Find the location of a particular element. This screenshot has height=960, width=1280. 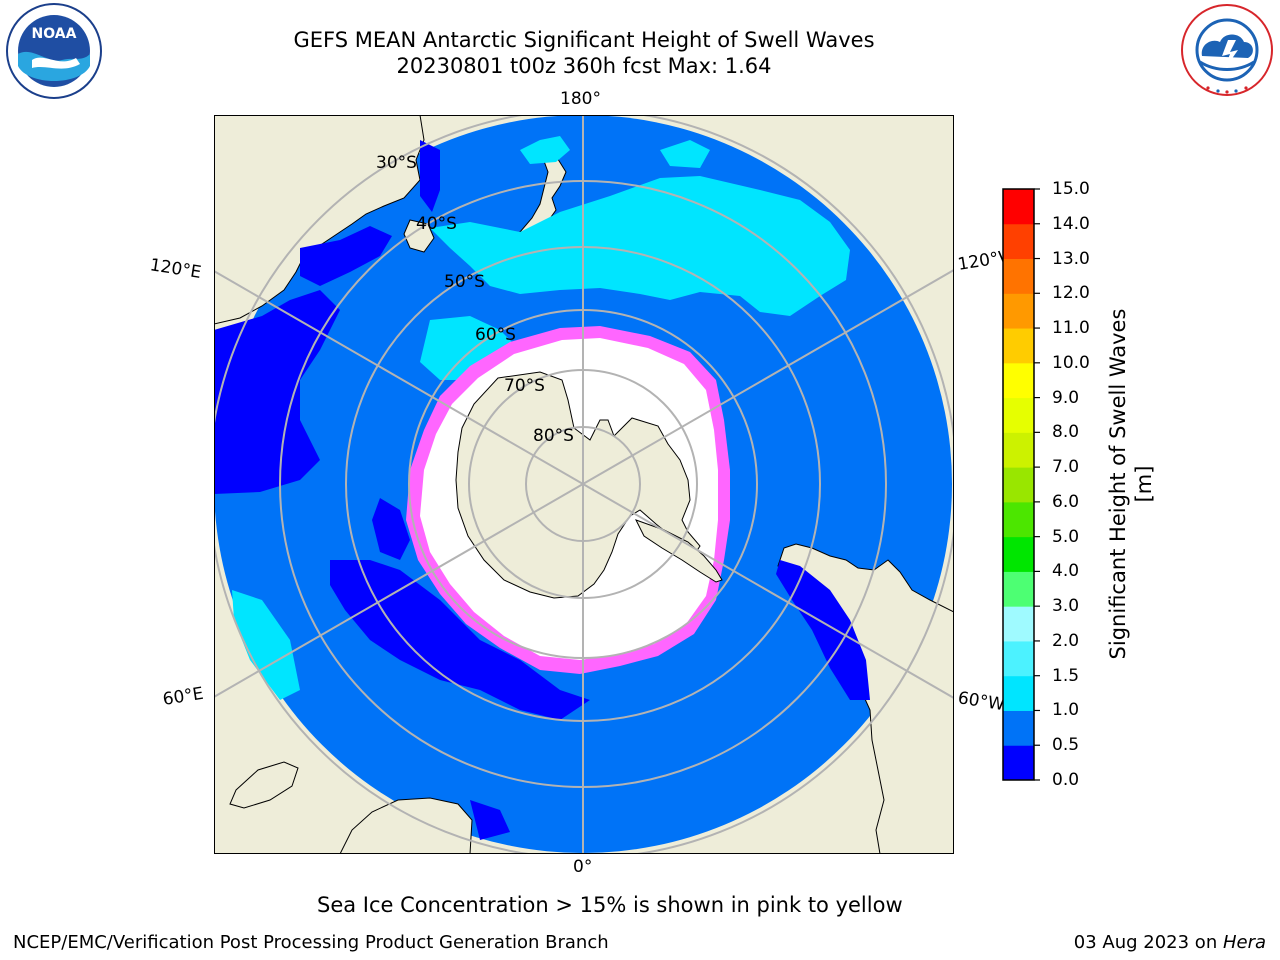

footer-host: Hera is located at coordinates (1244, 942).